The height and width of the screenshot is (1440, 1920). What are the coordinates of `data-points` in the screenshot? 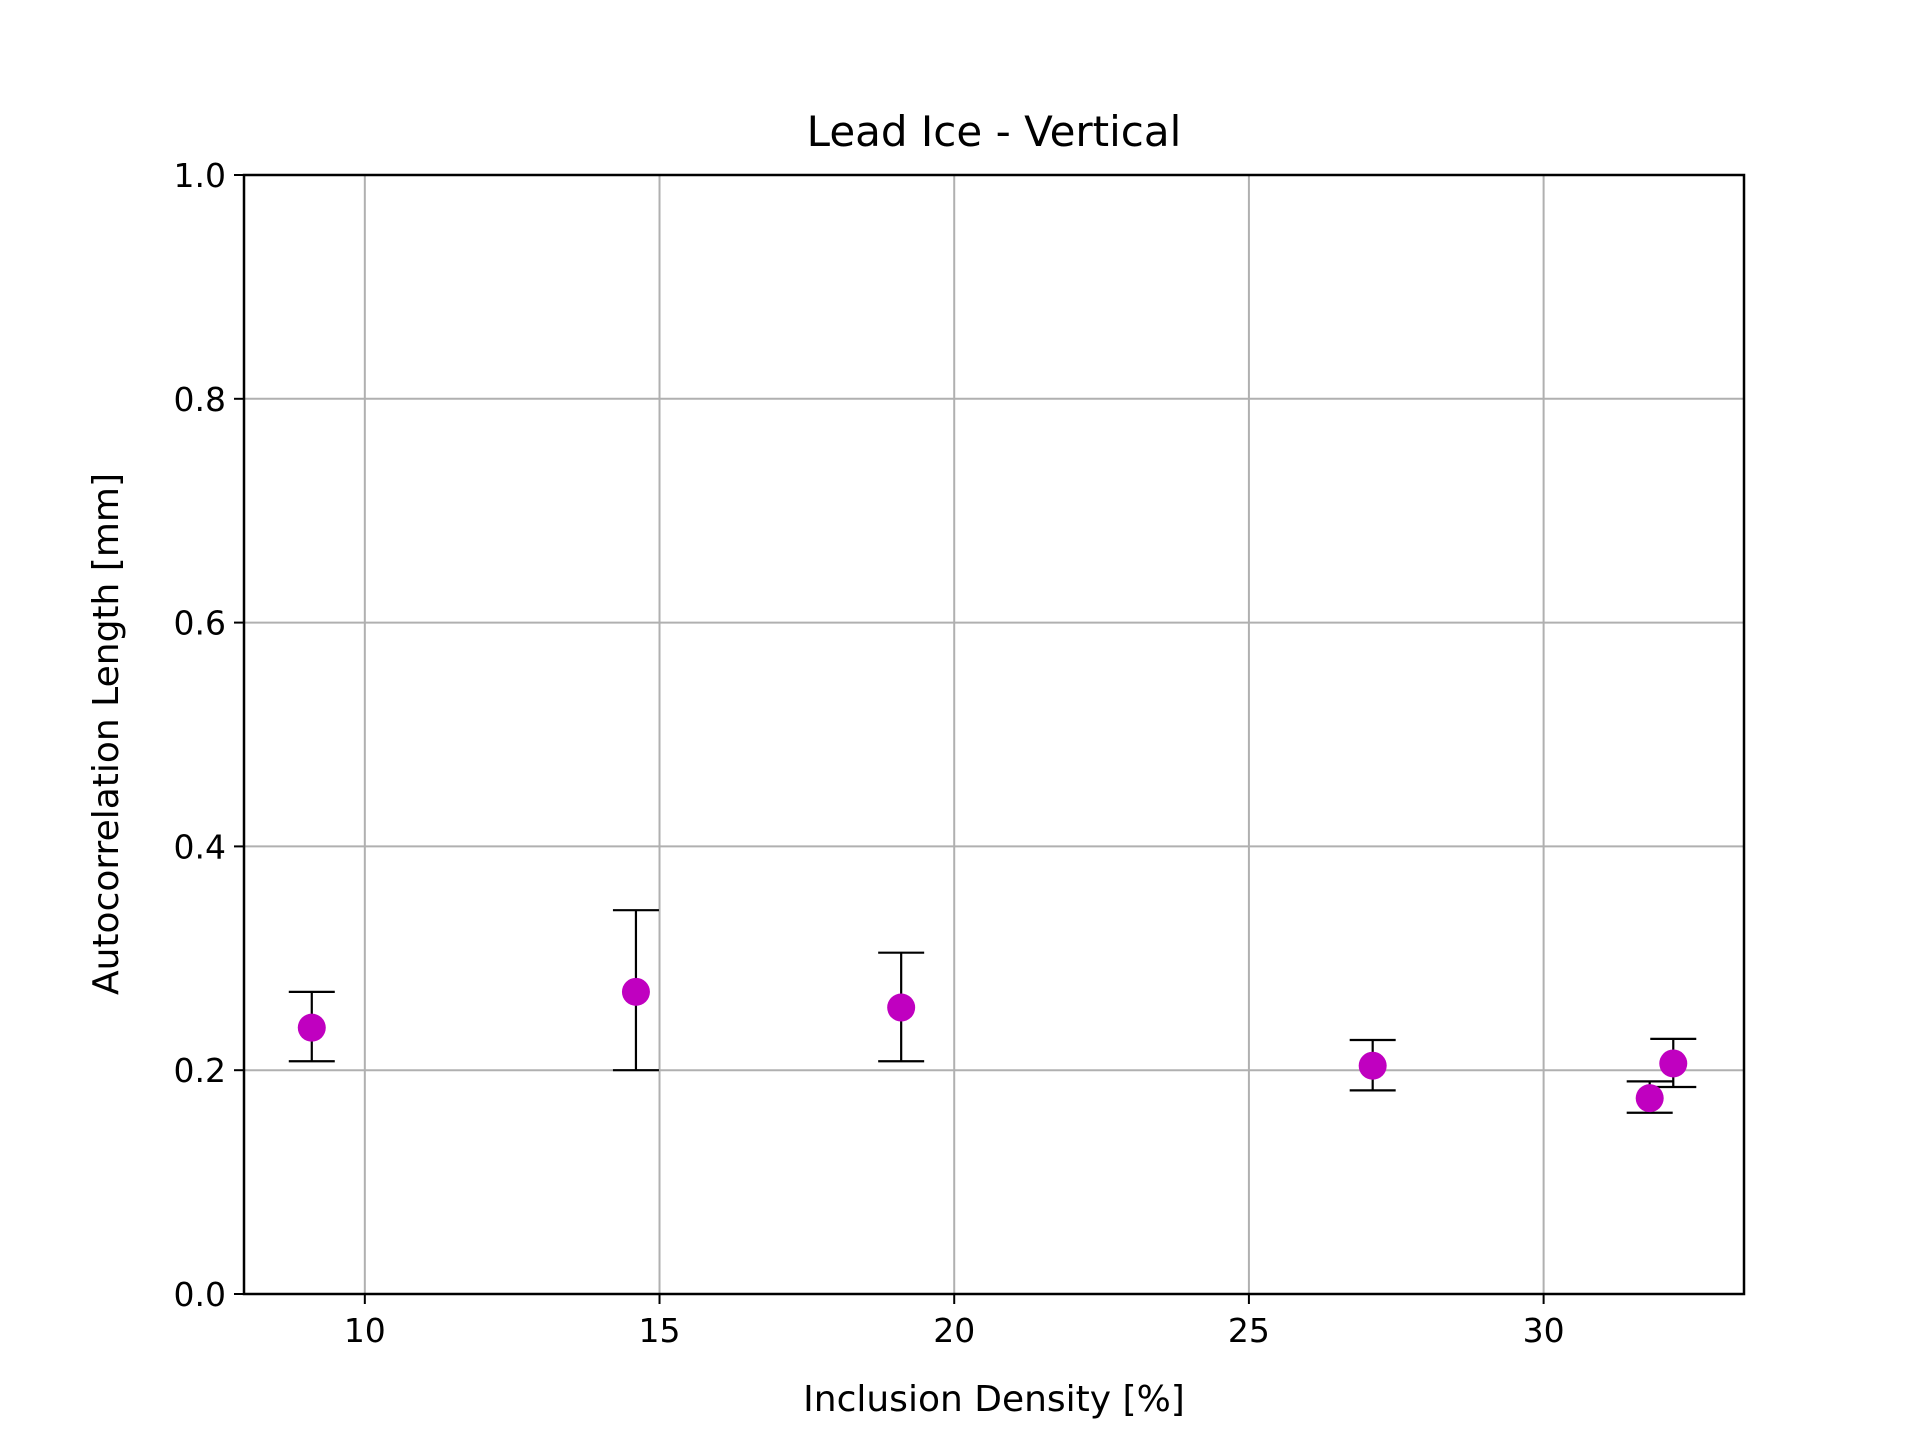 It's located at (992, 1045).